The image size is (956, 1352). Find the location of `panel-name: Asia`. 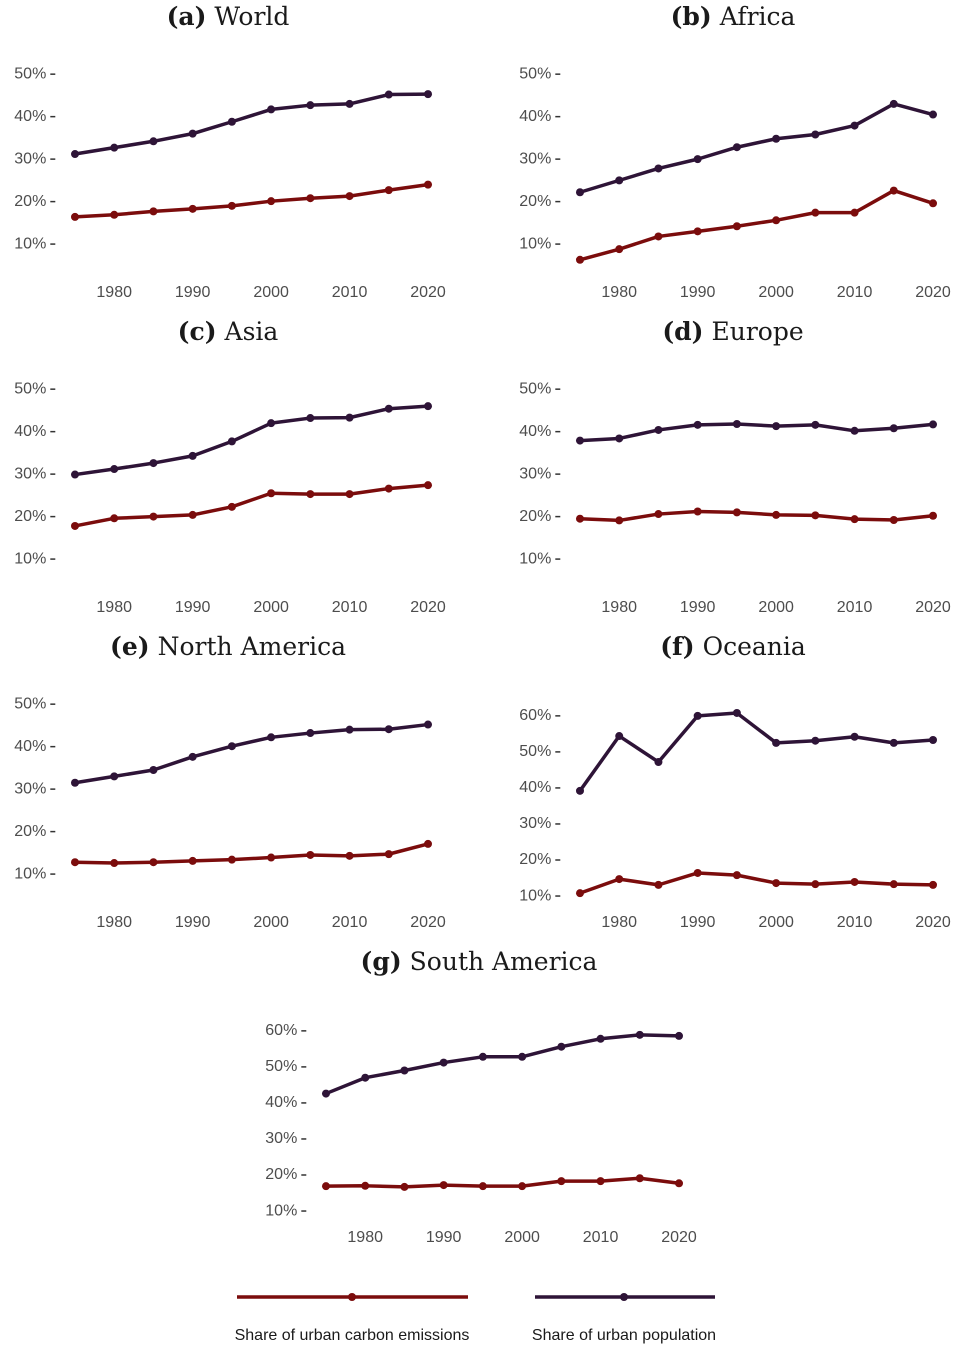

panel-name: Asia is located at coordinates (251, 331).